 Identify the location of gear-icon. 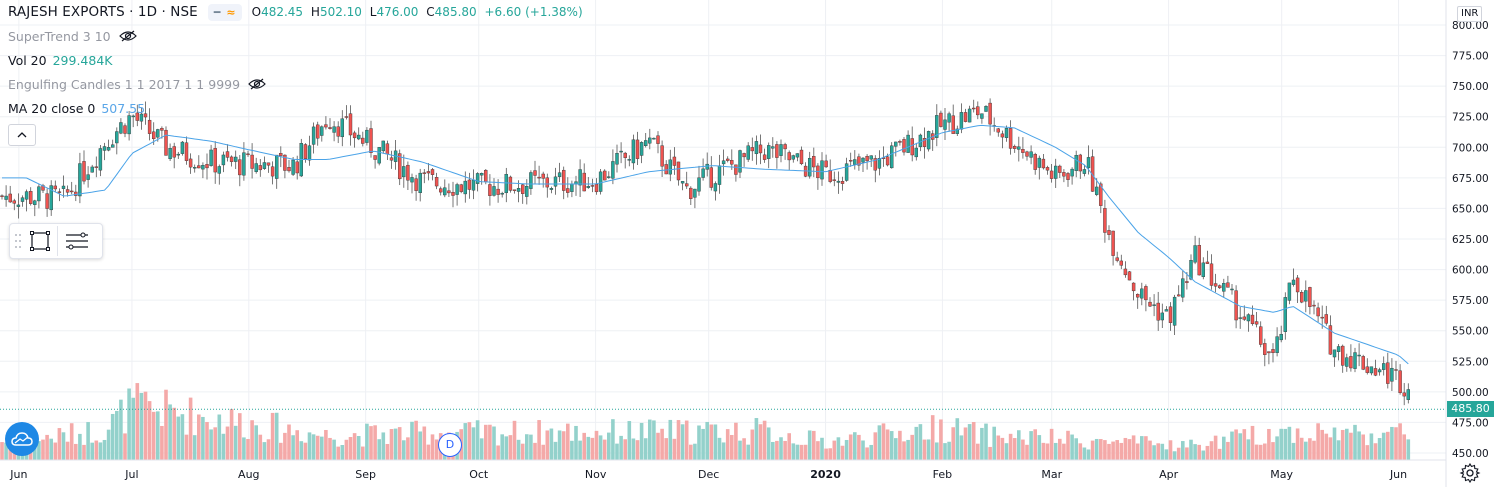
(1470, 473).